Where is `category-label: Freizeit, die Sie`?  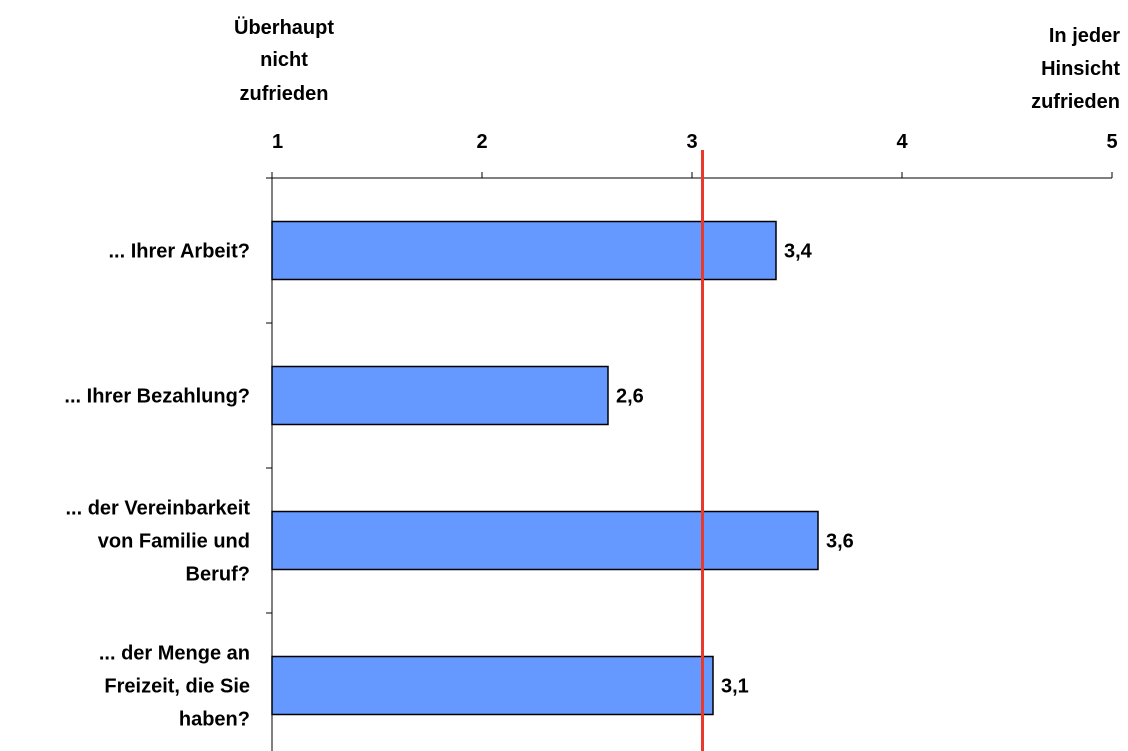
category-label: Freizeit, die Sie is located at coordinates (177, 687).